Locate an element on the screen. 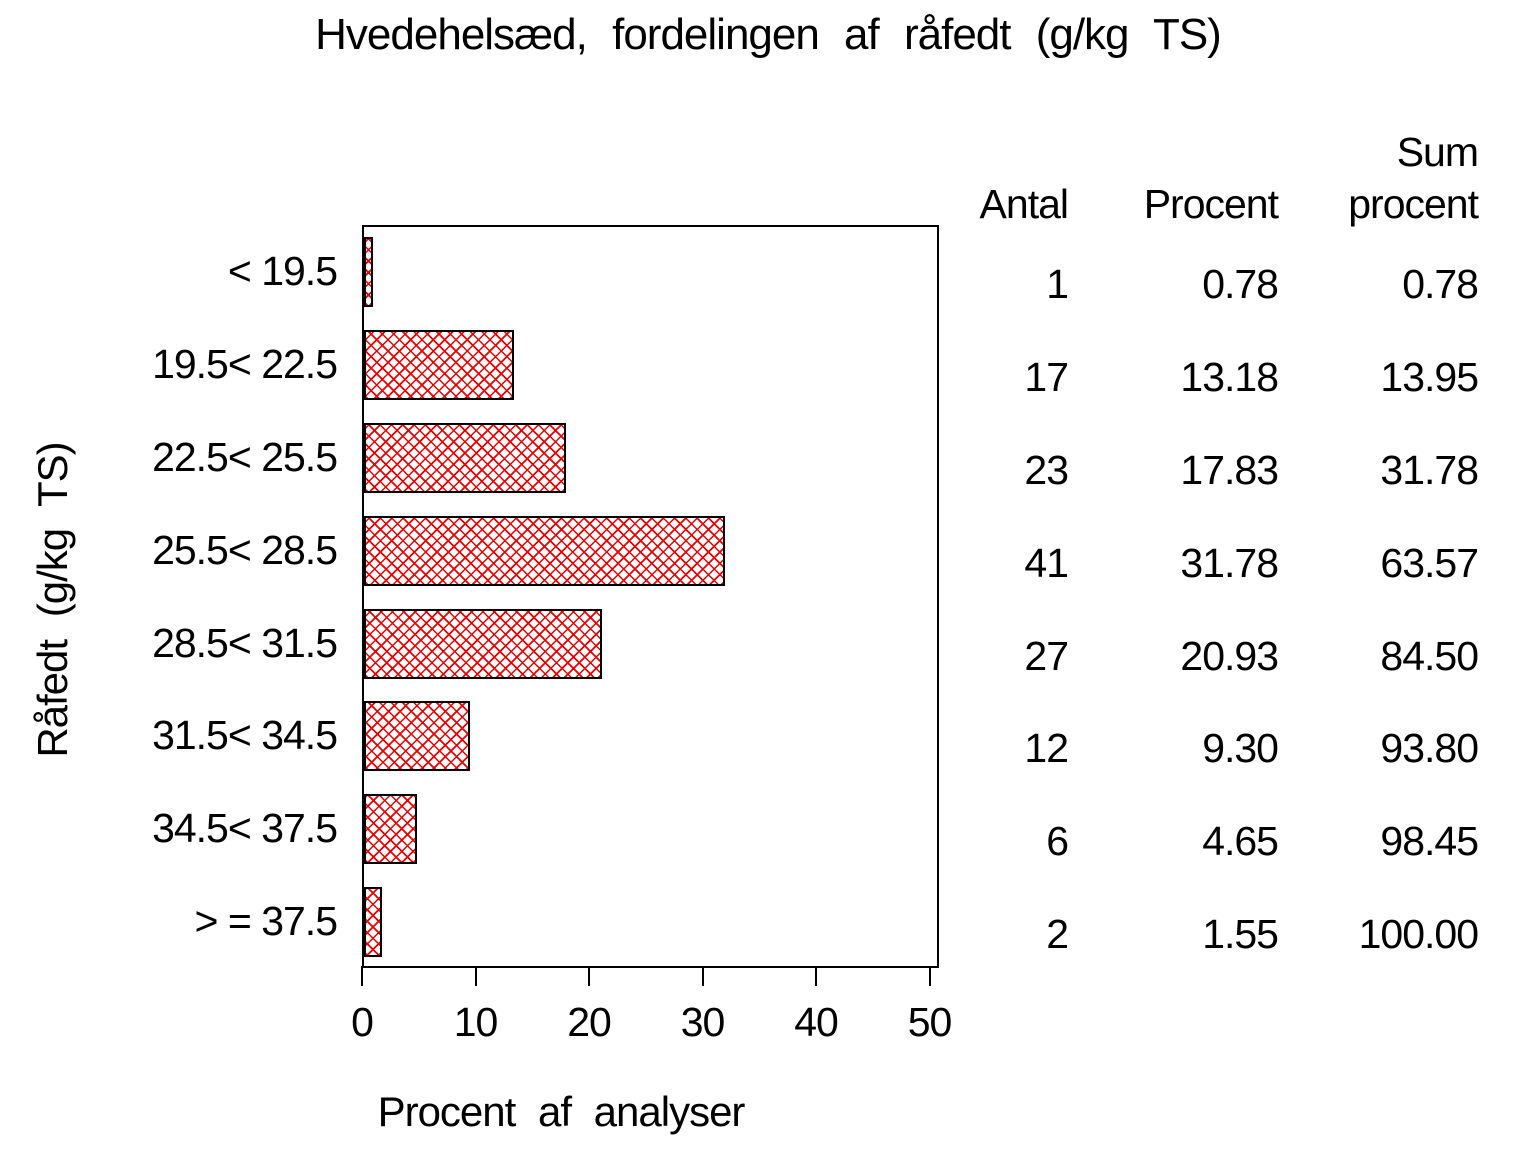 The width and height of the screenshot is (1536, 1152). cell-sum: 93.80 is located at coordinates (1429, 748).